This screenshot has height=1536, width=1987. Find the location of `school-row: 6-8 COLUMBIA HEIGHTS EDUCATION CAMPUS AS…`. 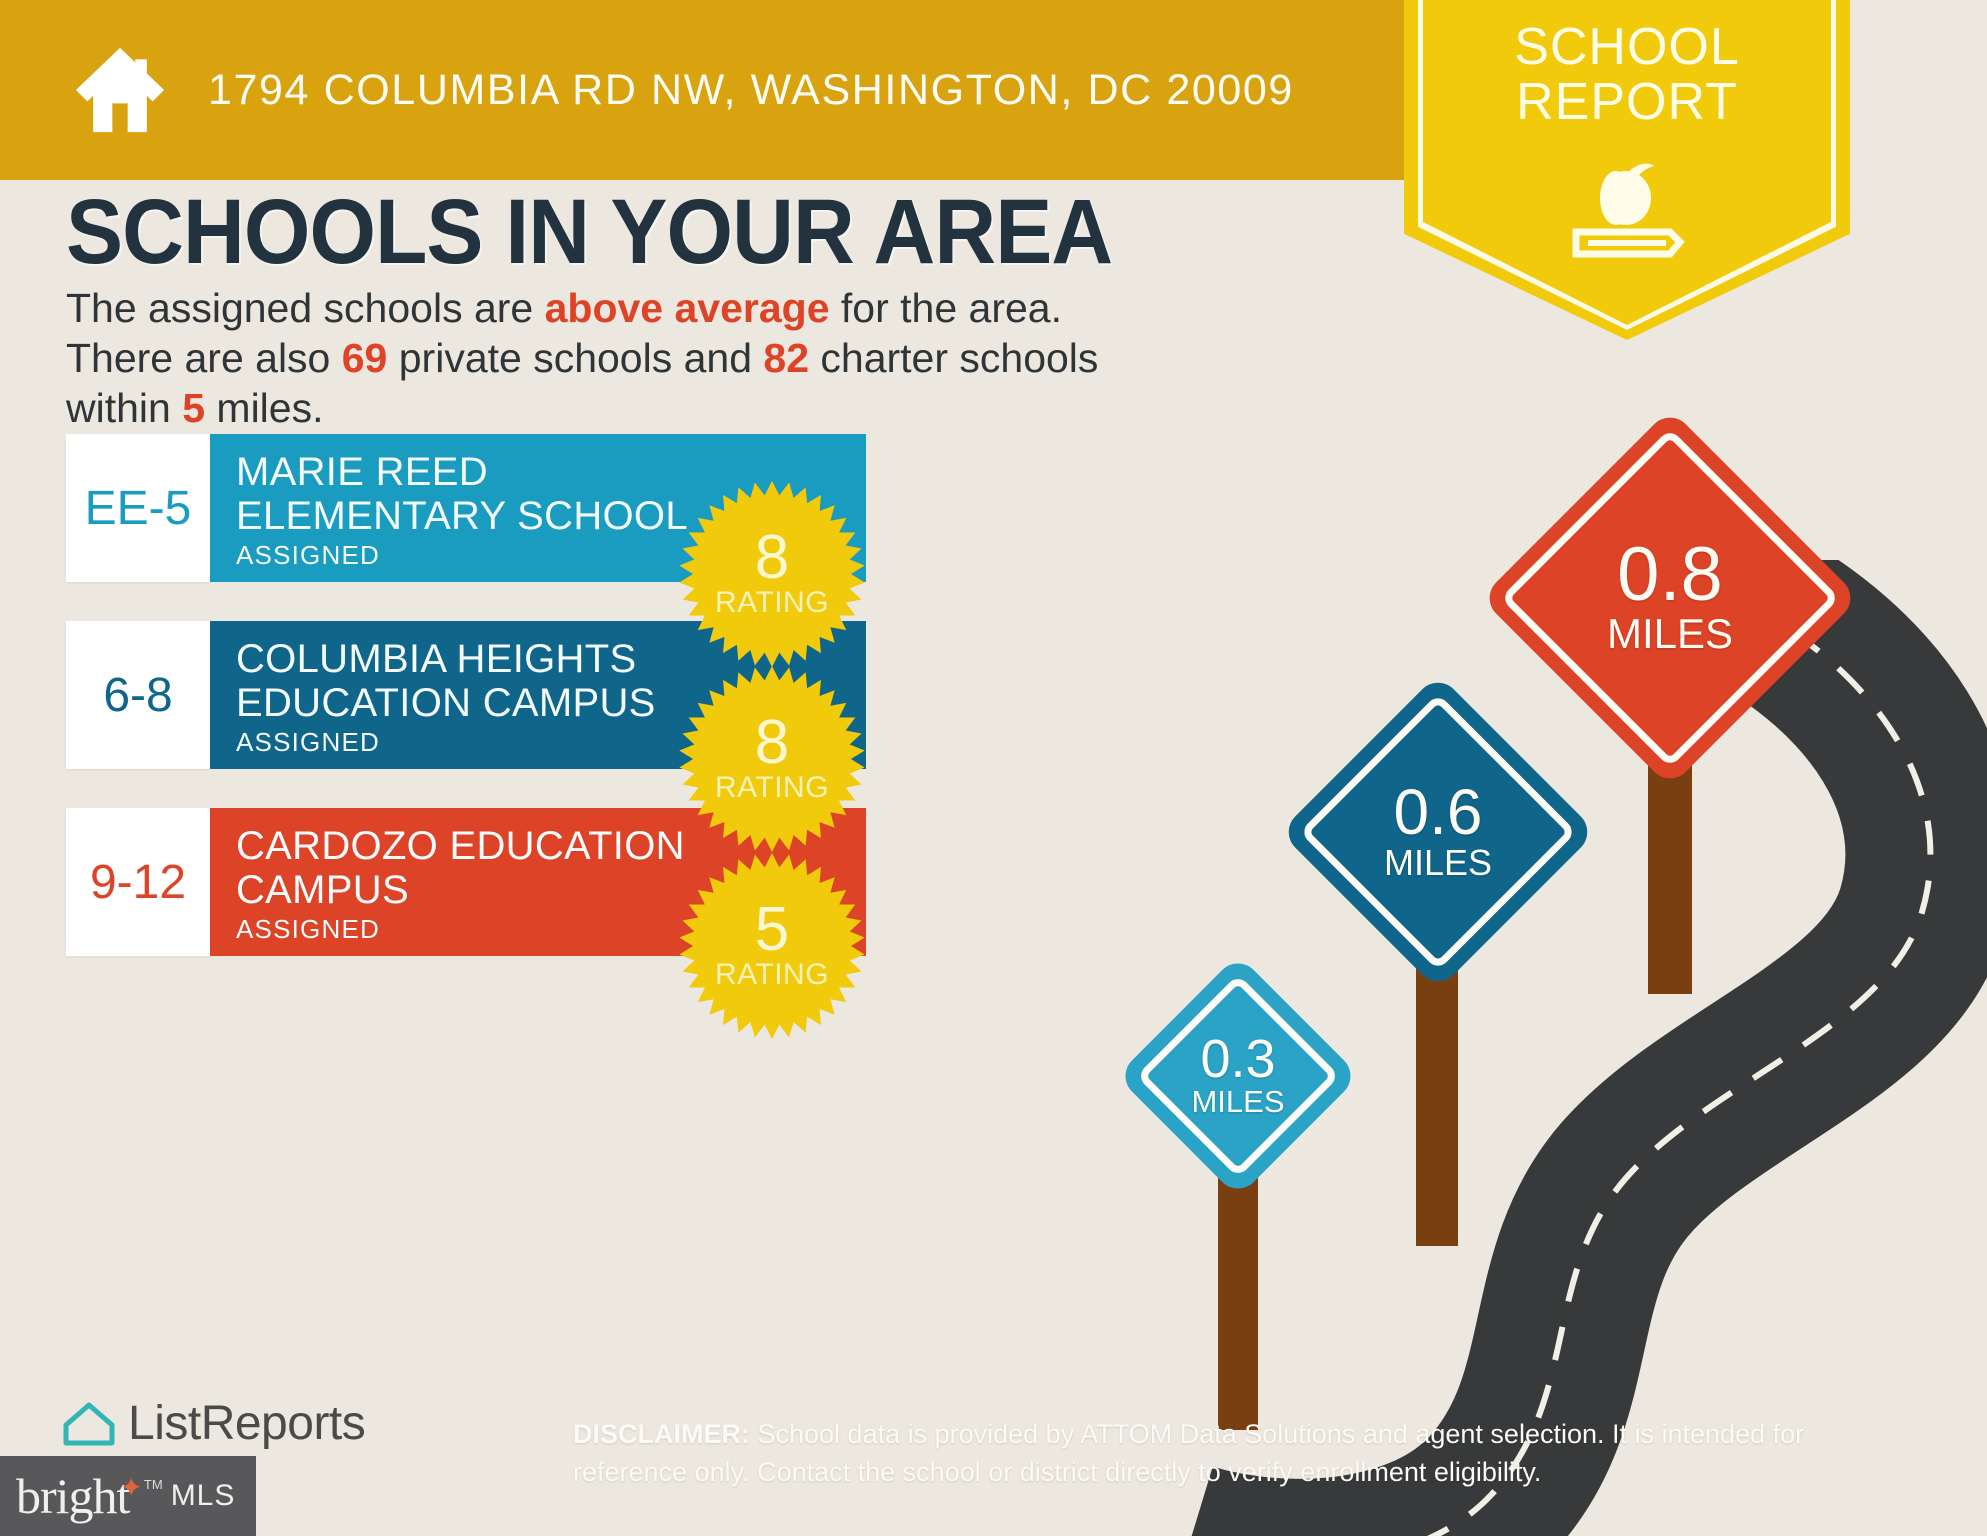

school-row: 6-8 COLUMBIA HEIGHTS EDUCATION CAMPUS AS… is located at coordinates (466, 737).